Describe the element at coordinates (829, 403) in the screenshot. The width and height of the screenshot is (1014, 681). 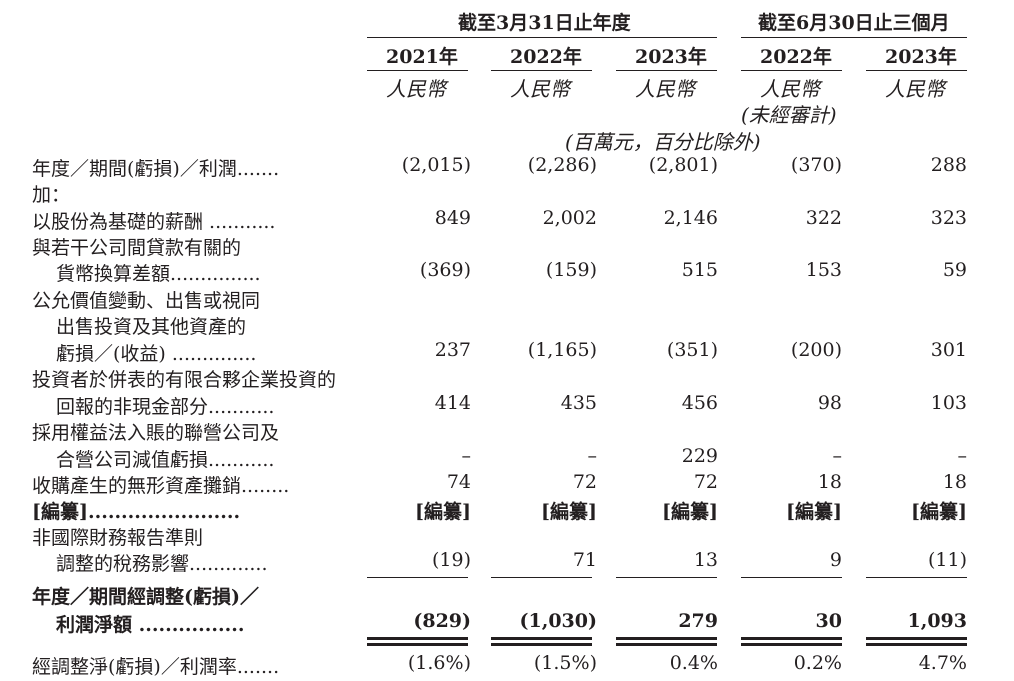
I see `cell-lp-q2022: 98` at that location.